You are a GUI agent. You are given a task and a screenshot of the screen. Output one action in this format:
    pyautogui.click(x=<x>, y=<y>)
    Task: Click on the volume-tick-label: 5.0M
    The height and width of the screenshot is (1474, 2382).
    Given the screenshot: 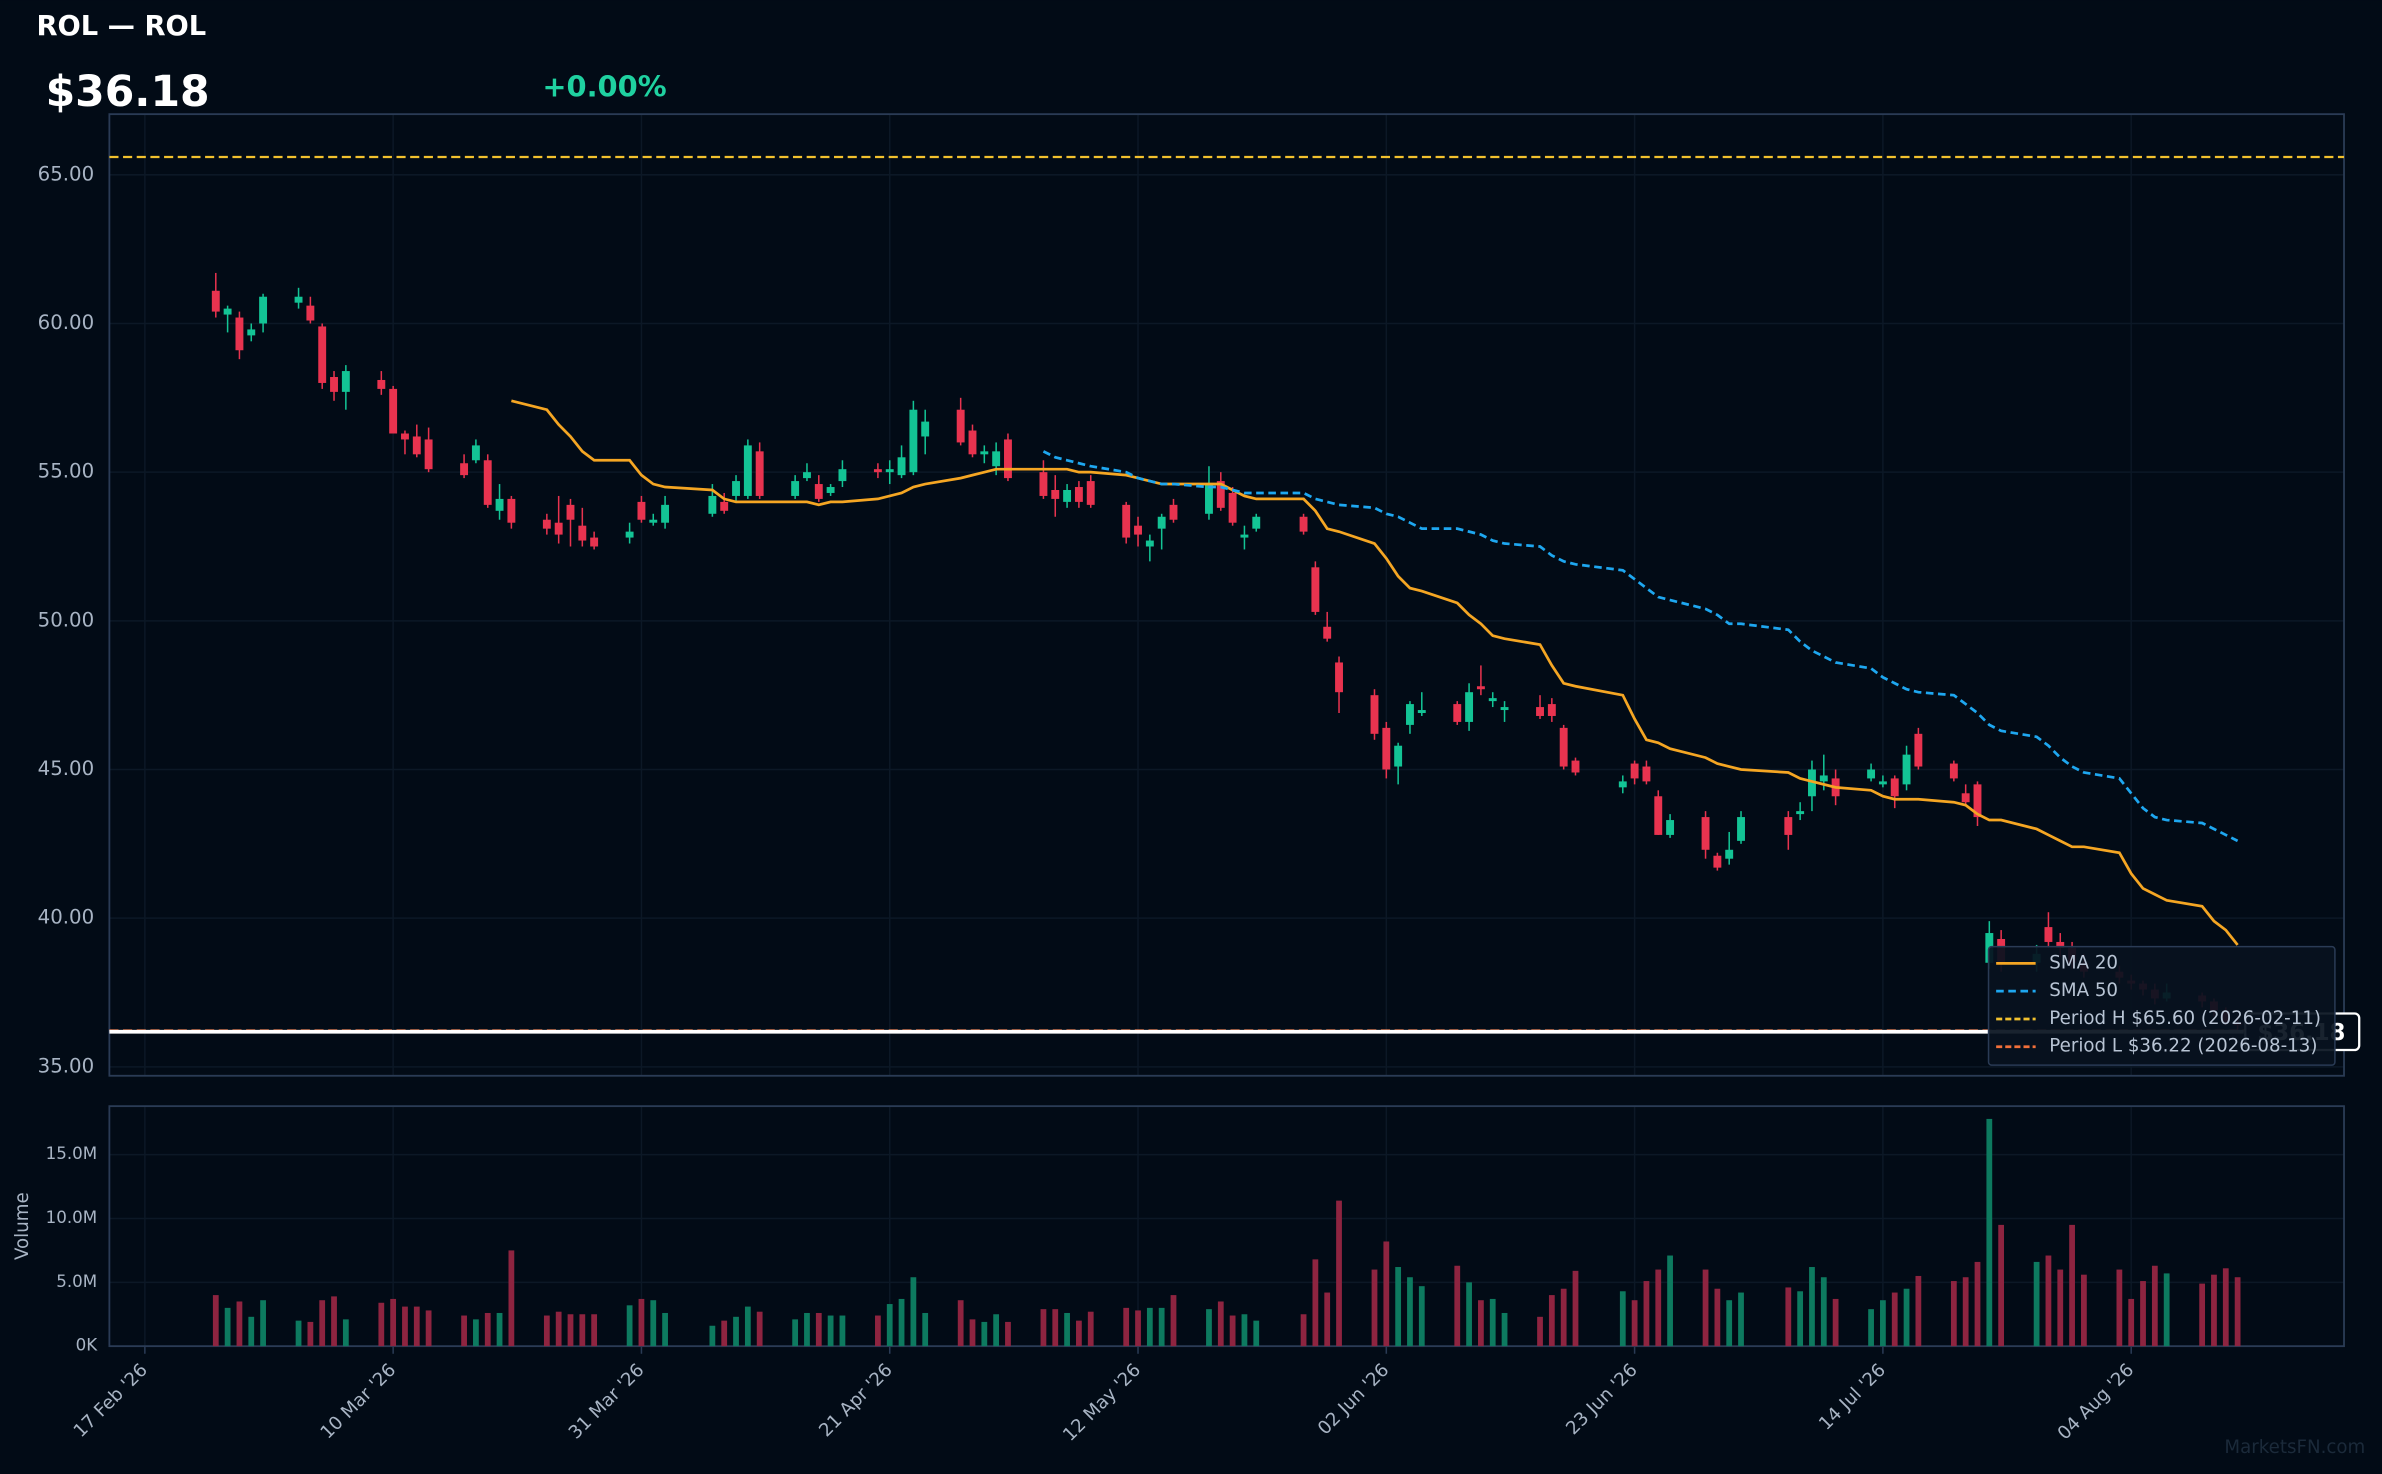 What is the action you would take?
    pyautogui.click(x=76, y=1281)
    